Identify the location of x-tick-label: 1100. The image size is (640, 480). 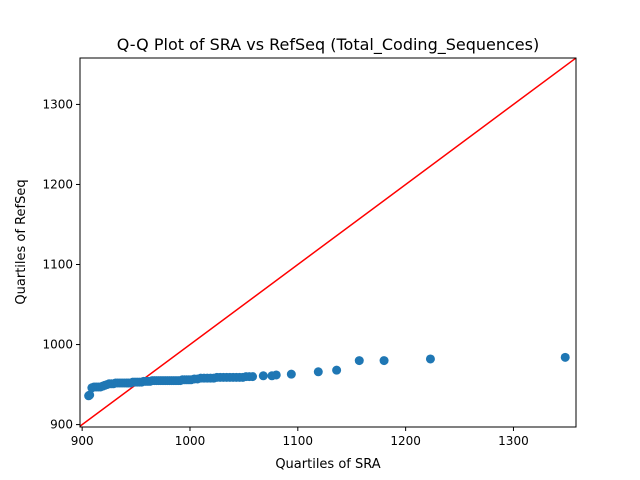
(298, 441).